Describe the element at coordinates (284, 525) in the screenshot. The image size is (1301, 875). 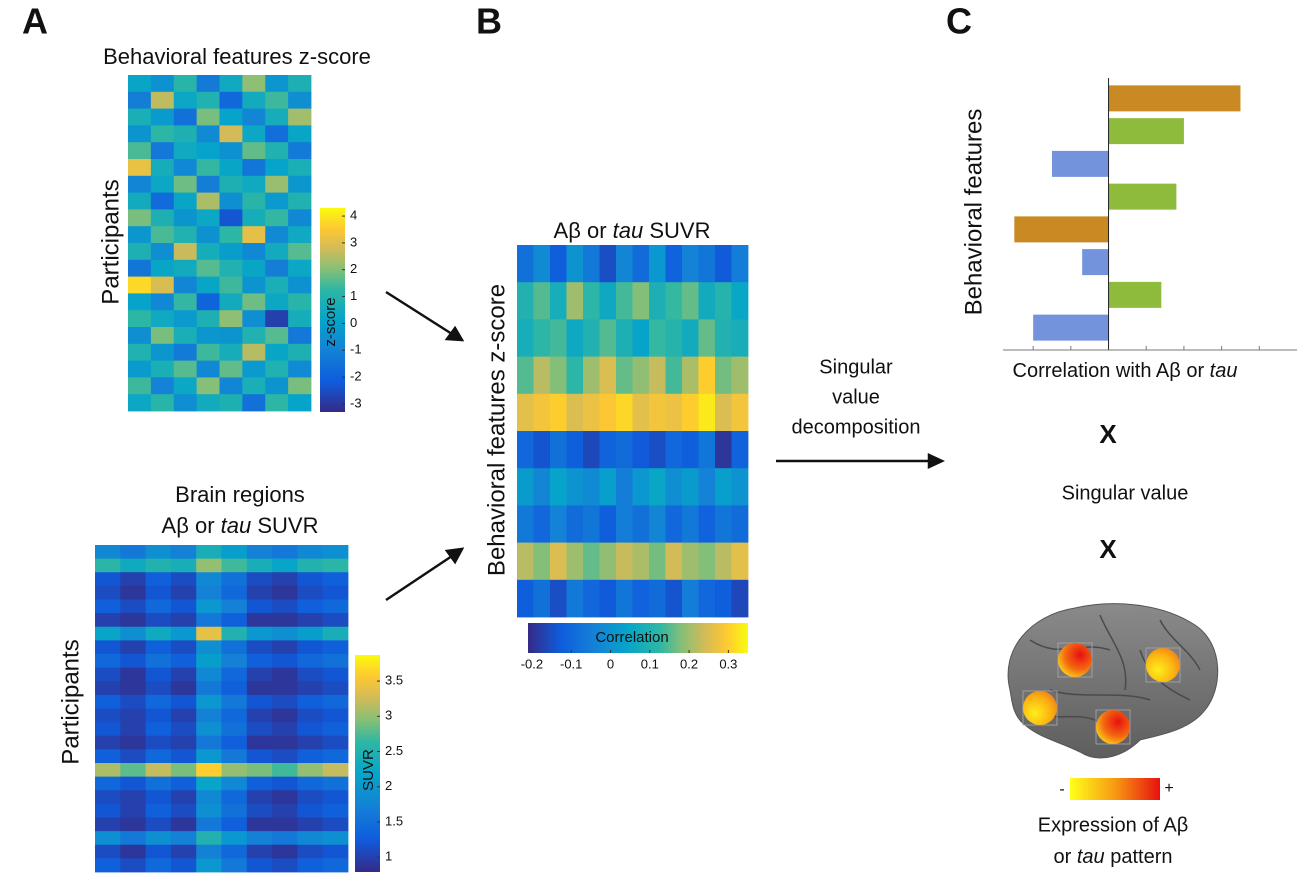
I see `title-part: SUVR` at that location.